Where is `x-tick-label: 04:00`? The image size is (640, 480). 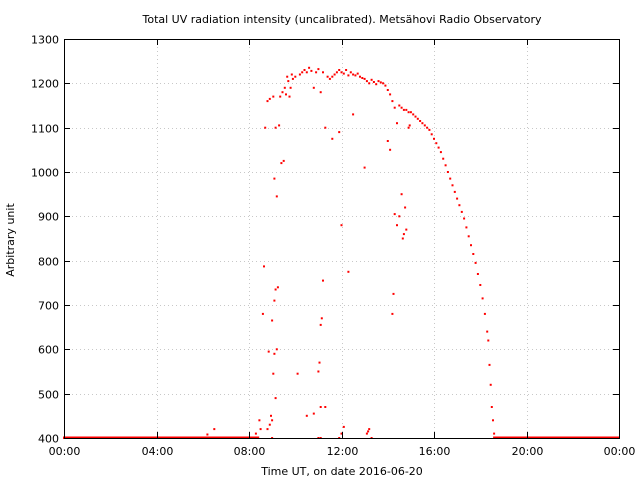
x-tick-label: 04:00 is located at coordinates (158, 451).